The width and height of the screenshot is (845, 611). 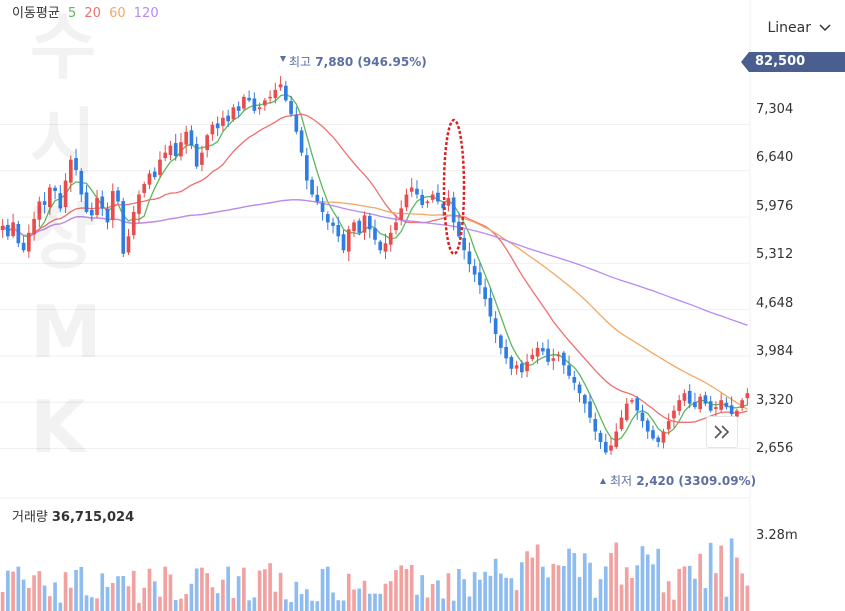 What do you see at coordinates (621, 481) in the screenshot?
I see `low-label: 최저` at bounding box center [621, 481].